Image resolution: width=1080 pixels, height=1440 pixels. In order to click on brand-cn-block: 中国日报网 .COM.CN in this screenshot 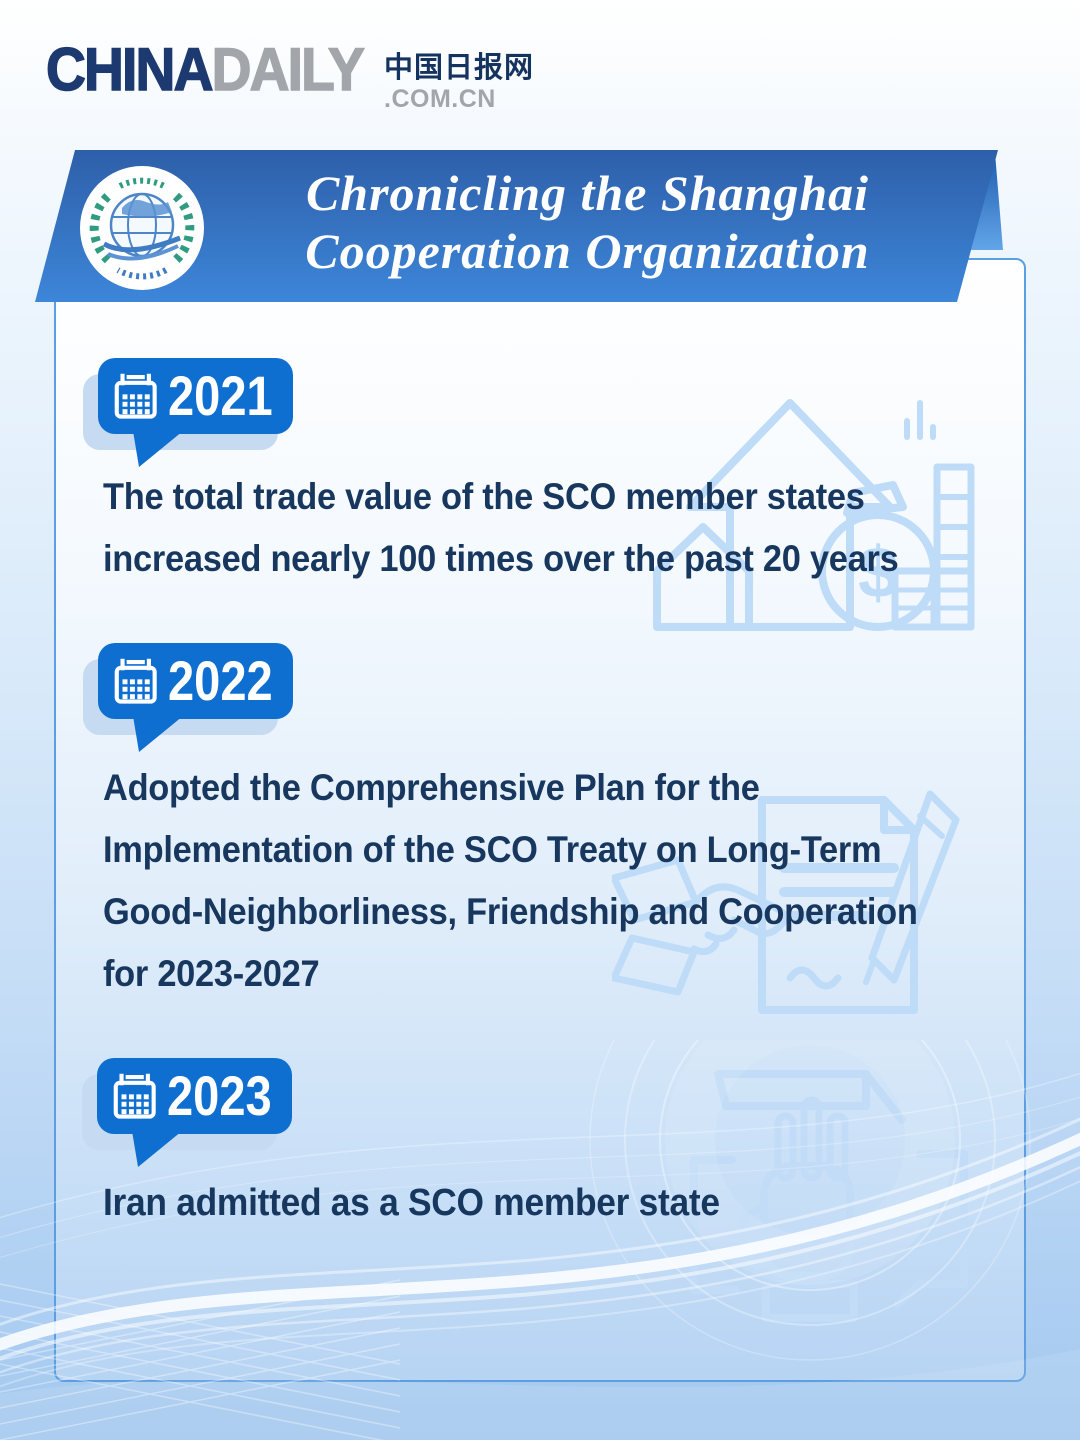, I will do `click(469, 79)`.